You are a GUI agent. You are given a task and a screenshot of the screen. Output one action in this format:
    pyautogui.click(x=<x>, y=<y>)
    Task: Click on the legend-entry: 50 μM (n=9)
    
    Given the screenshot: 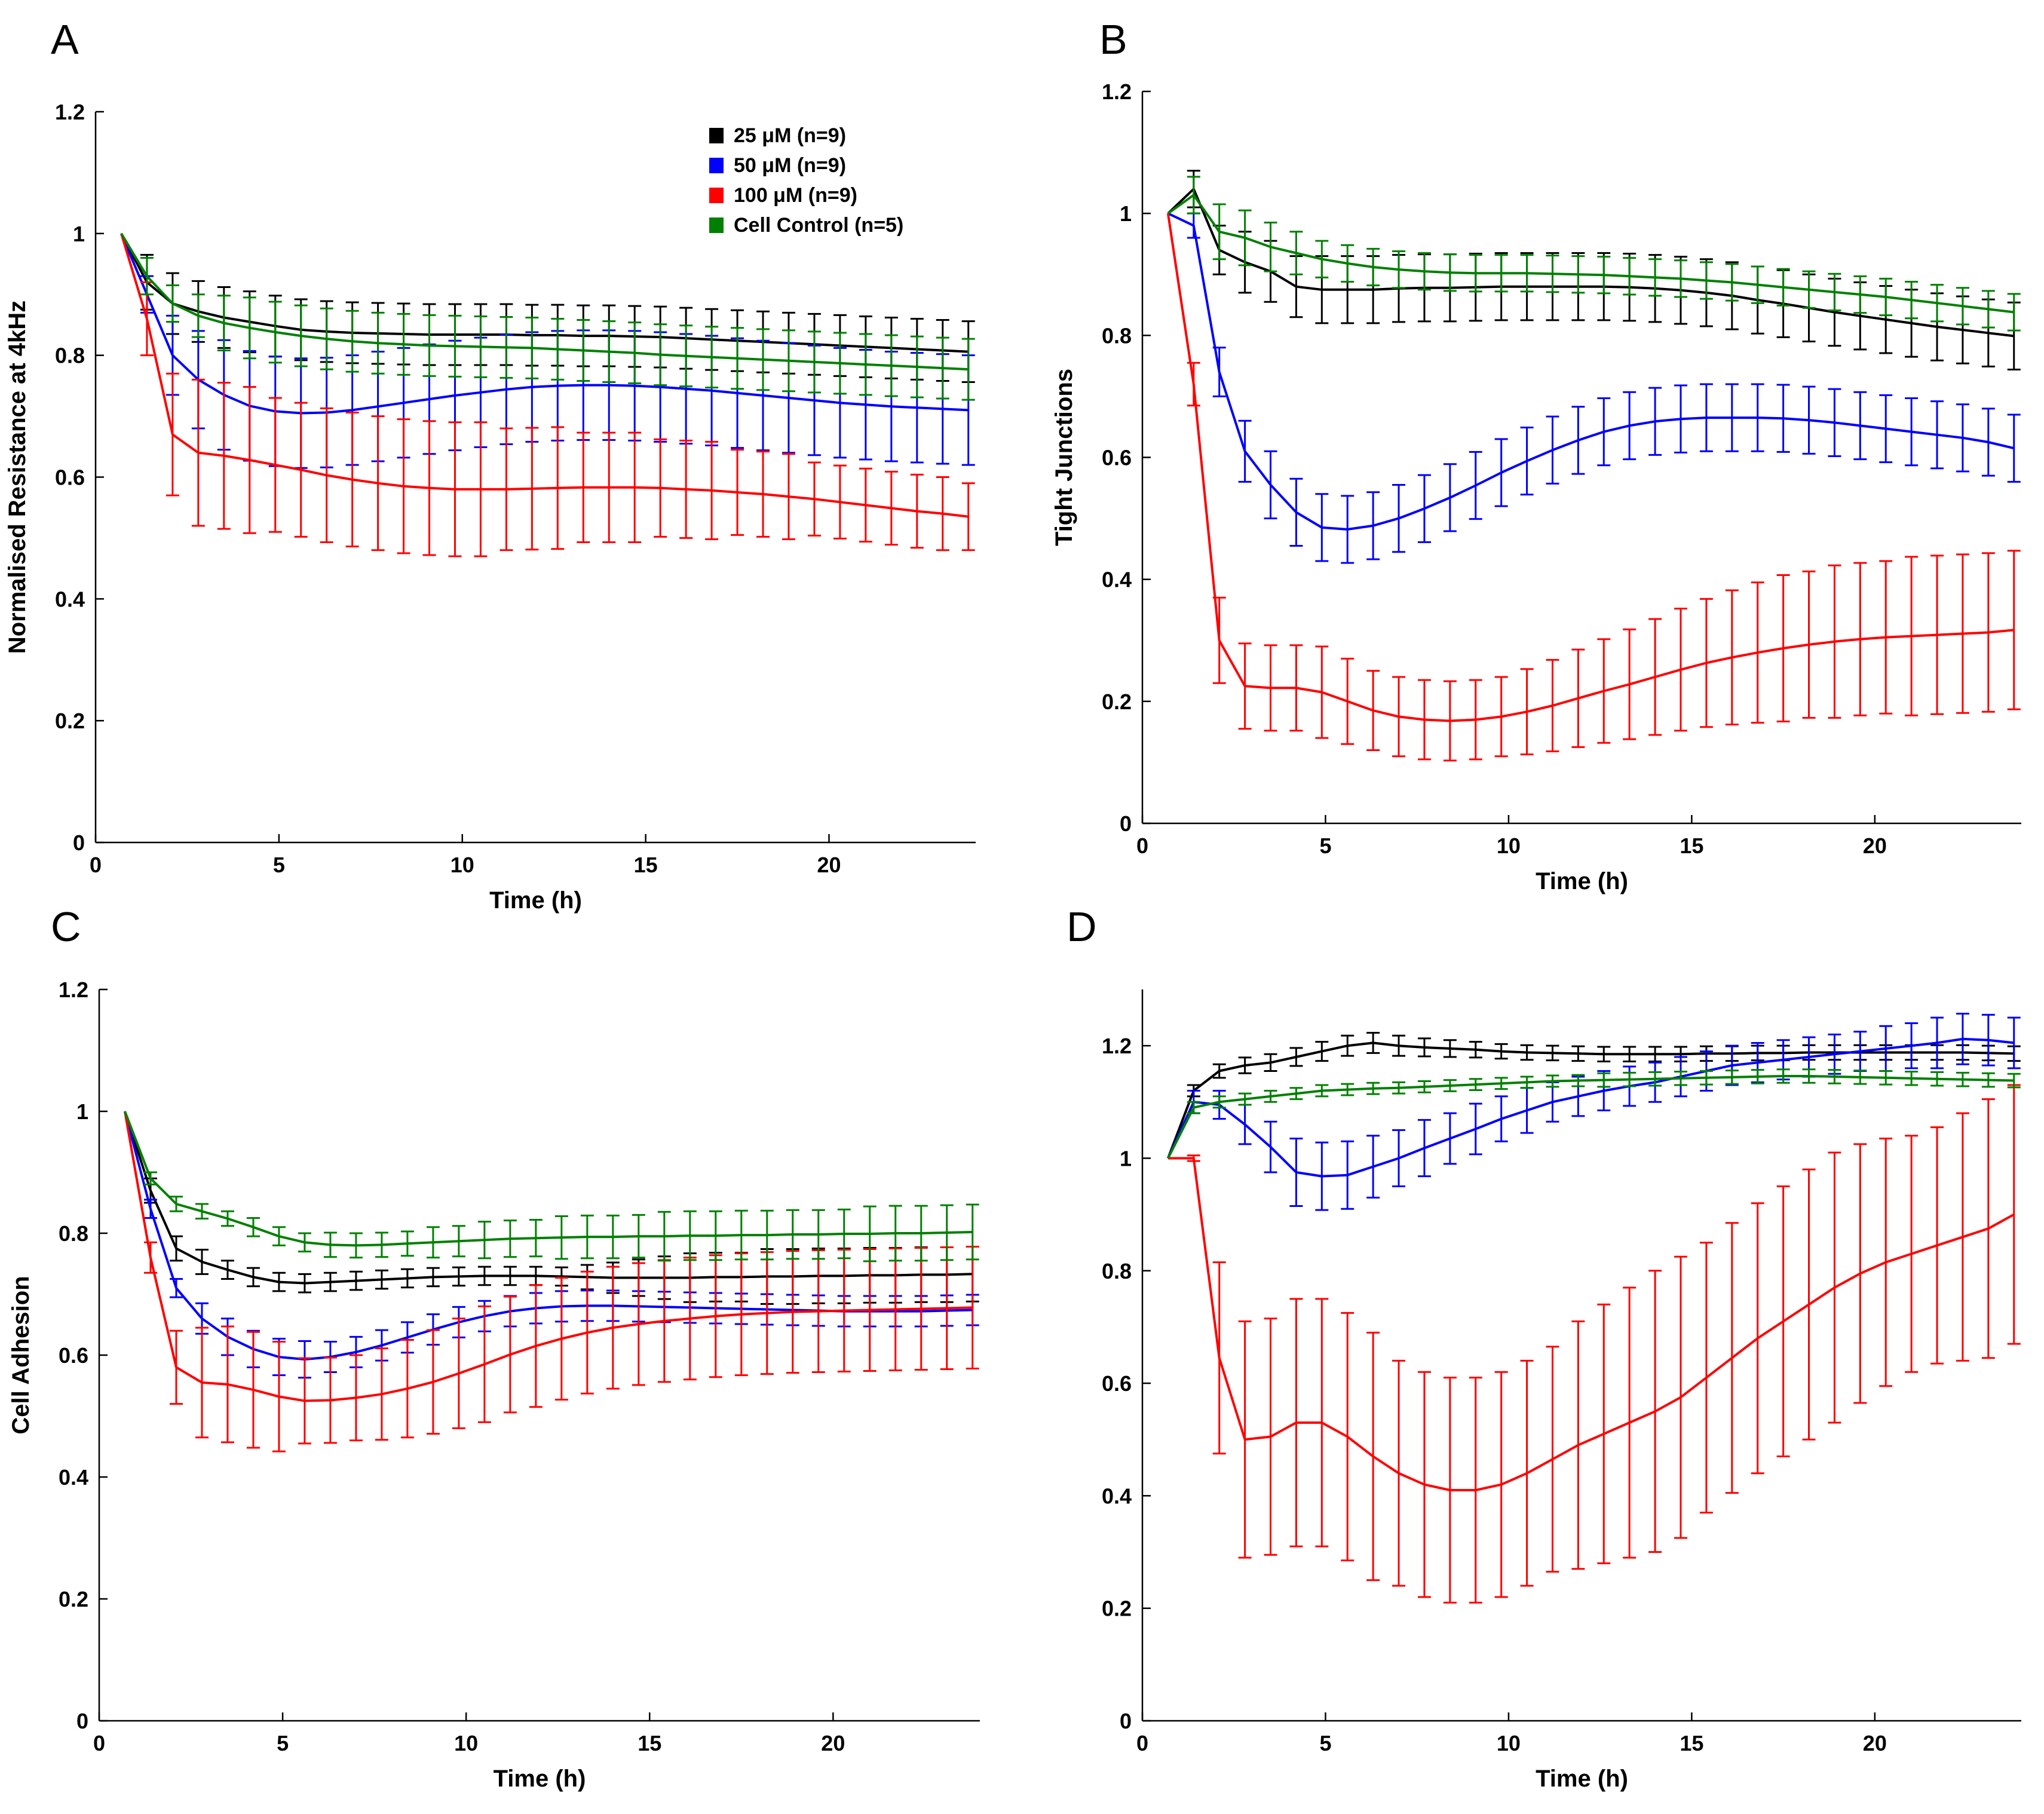 What is the action you would take?
    pyautogui.click(x=790, y=165)
    